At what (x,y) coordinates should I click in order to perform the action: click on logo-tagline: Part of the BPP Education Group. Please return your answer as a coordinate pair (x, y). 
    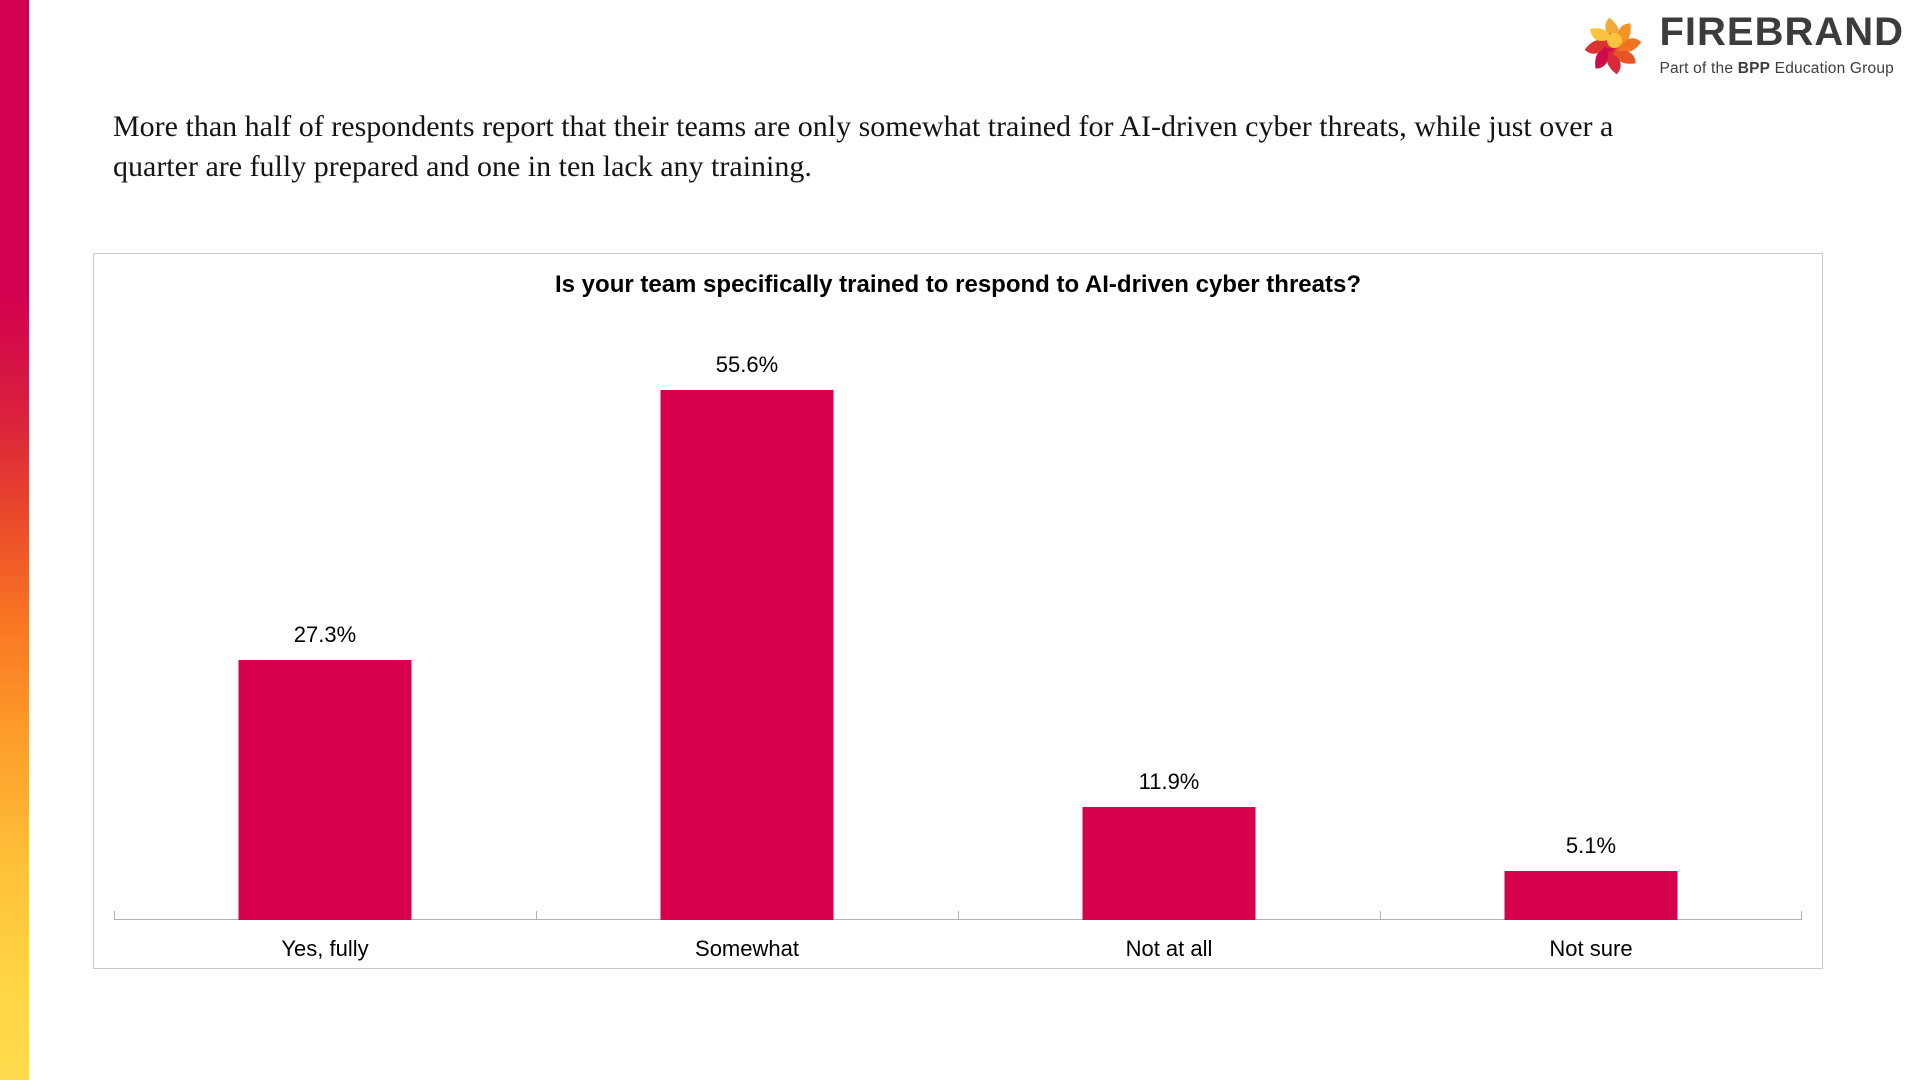
    Looking at the image, I should click on (1776, 69).